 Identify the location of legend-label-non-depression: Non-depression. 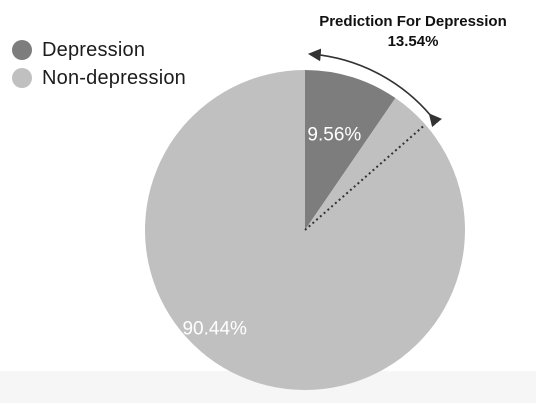
(114, 77).